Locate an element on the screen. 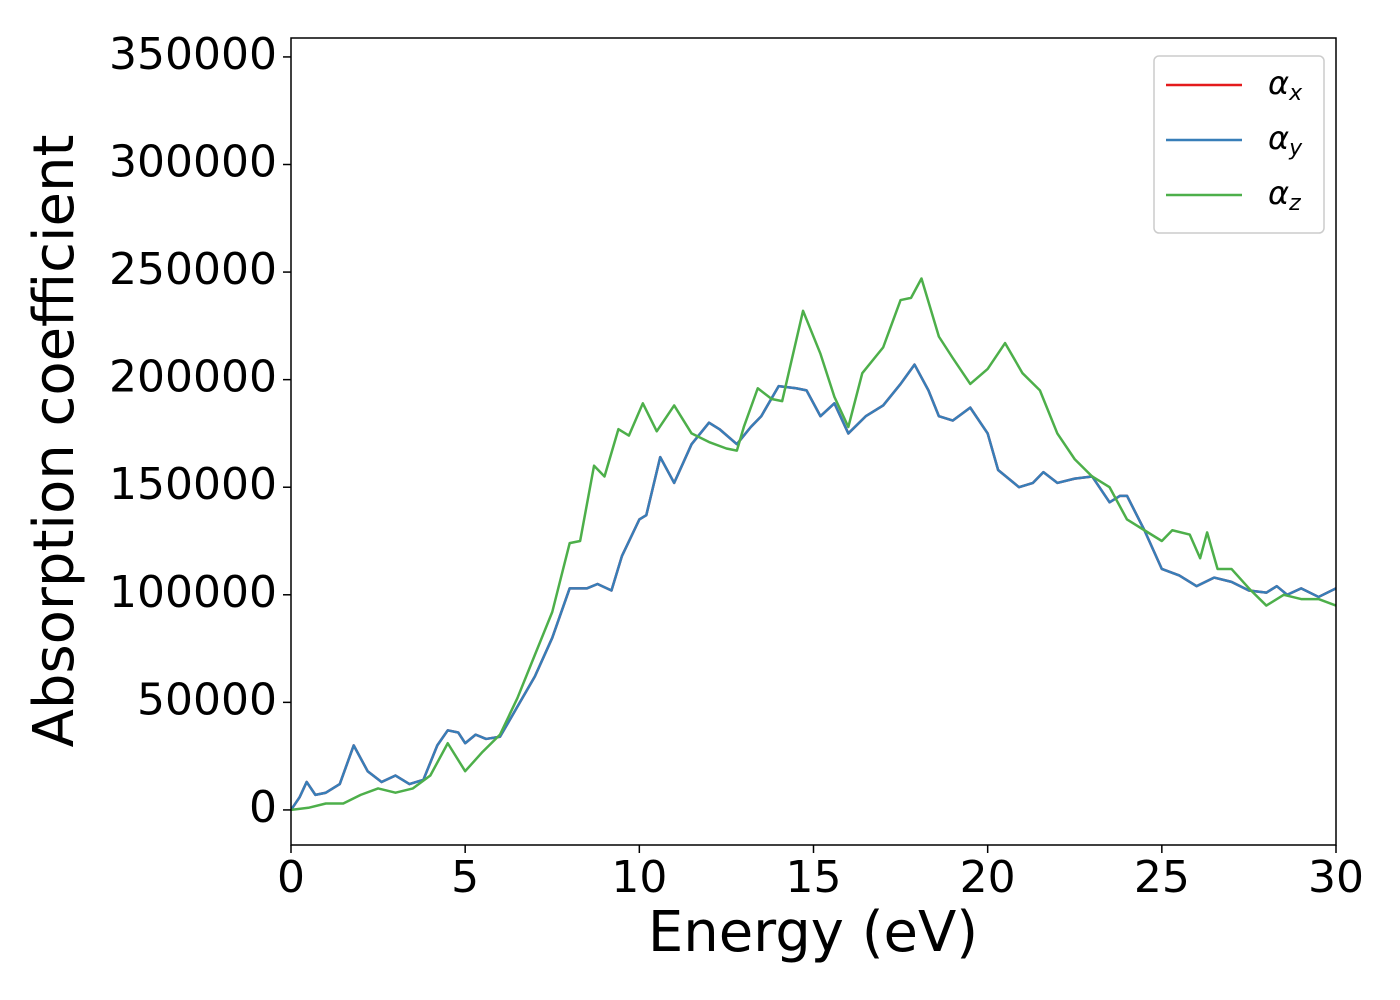 Image resolution: width=1400 pixels, height=1000 pixels. x-tick-label: 0 is located at coordinates (291, 877).